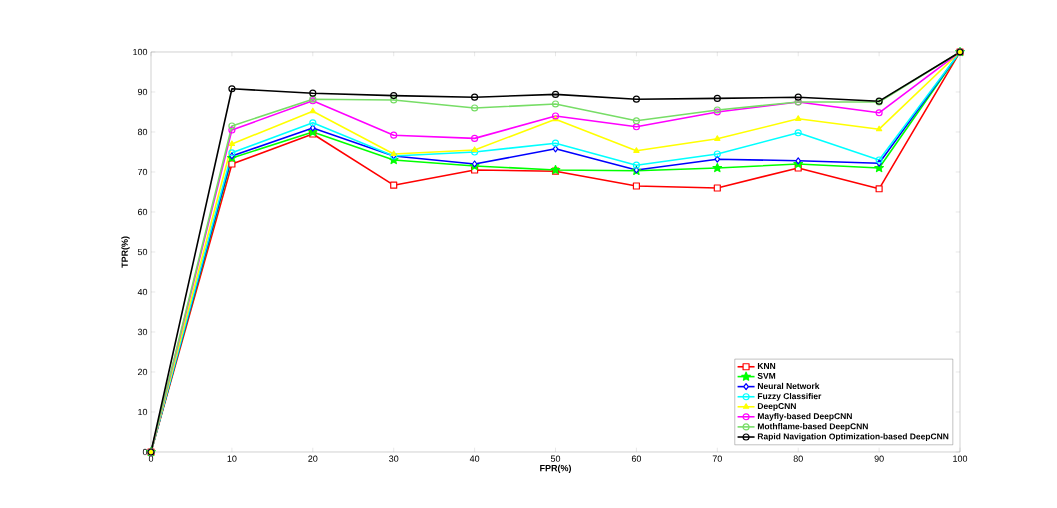  Describe the element at coordinates (555, 458) in the screenshot. I see `x-tick-label: 50` at that location.